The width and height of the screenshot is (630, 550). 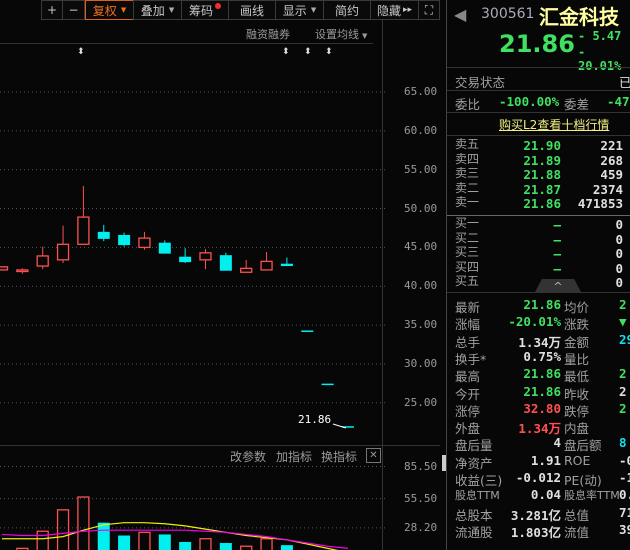 I want to click on fullscreen-button: ⛶, so click(x=429, y=10).